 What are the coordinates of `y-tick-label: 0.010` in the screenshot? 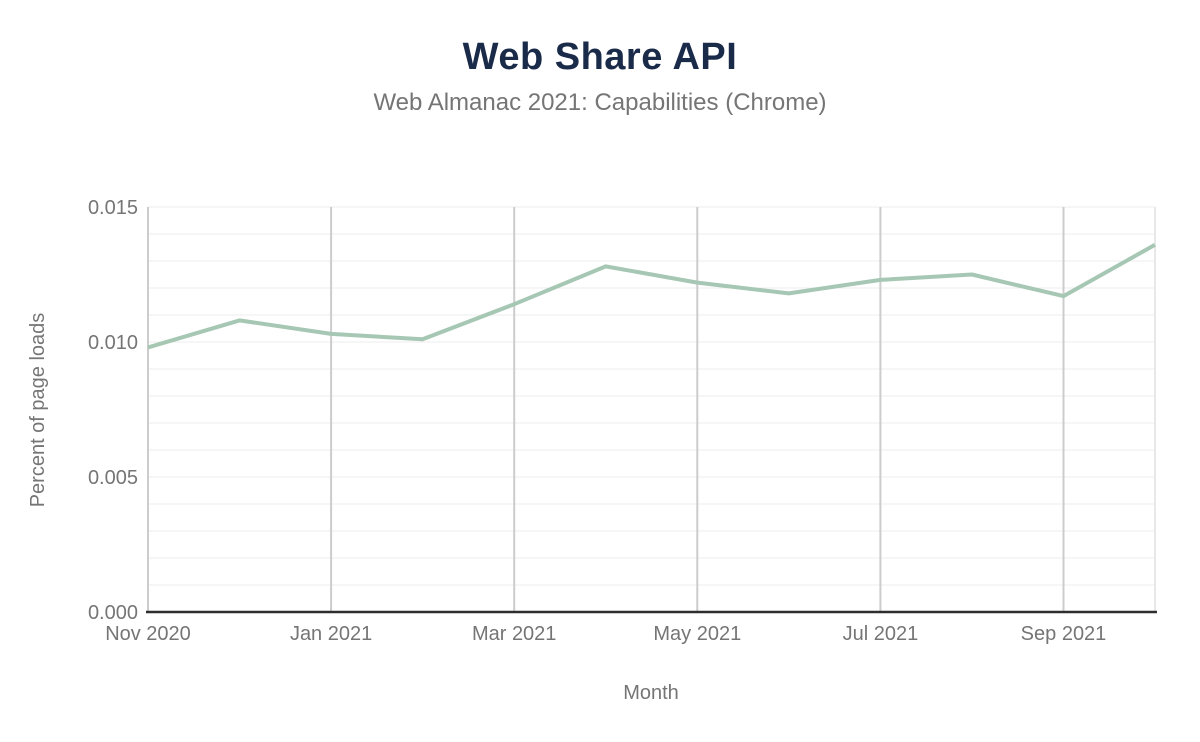 It's located at (113, 343).